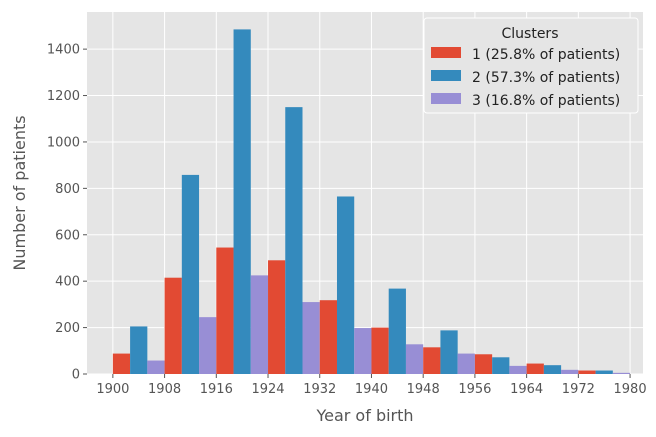  I want to click on y-tick-label: 0, so click(76, 375).